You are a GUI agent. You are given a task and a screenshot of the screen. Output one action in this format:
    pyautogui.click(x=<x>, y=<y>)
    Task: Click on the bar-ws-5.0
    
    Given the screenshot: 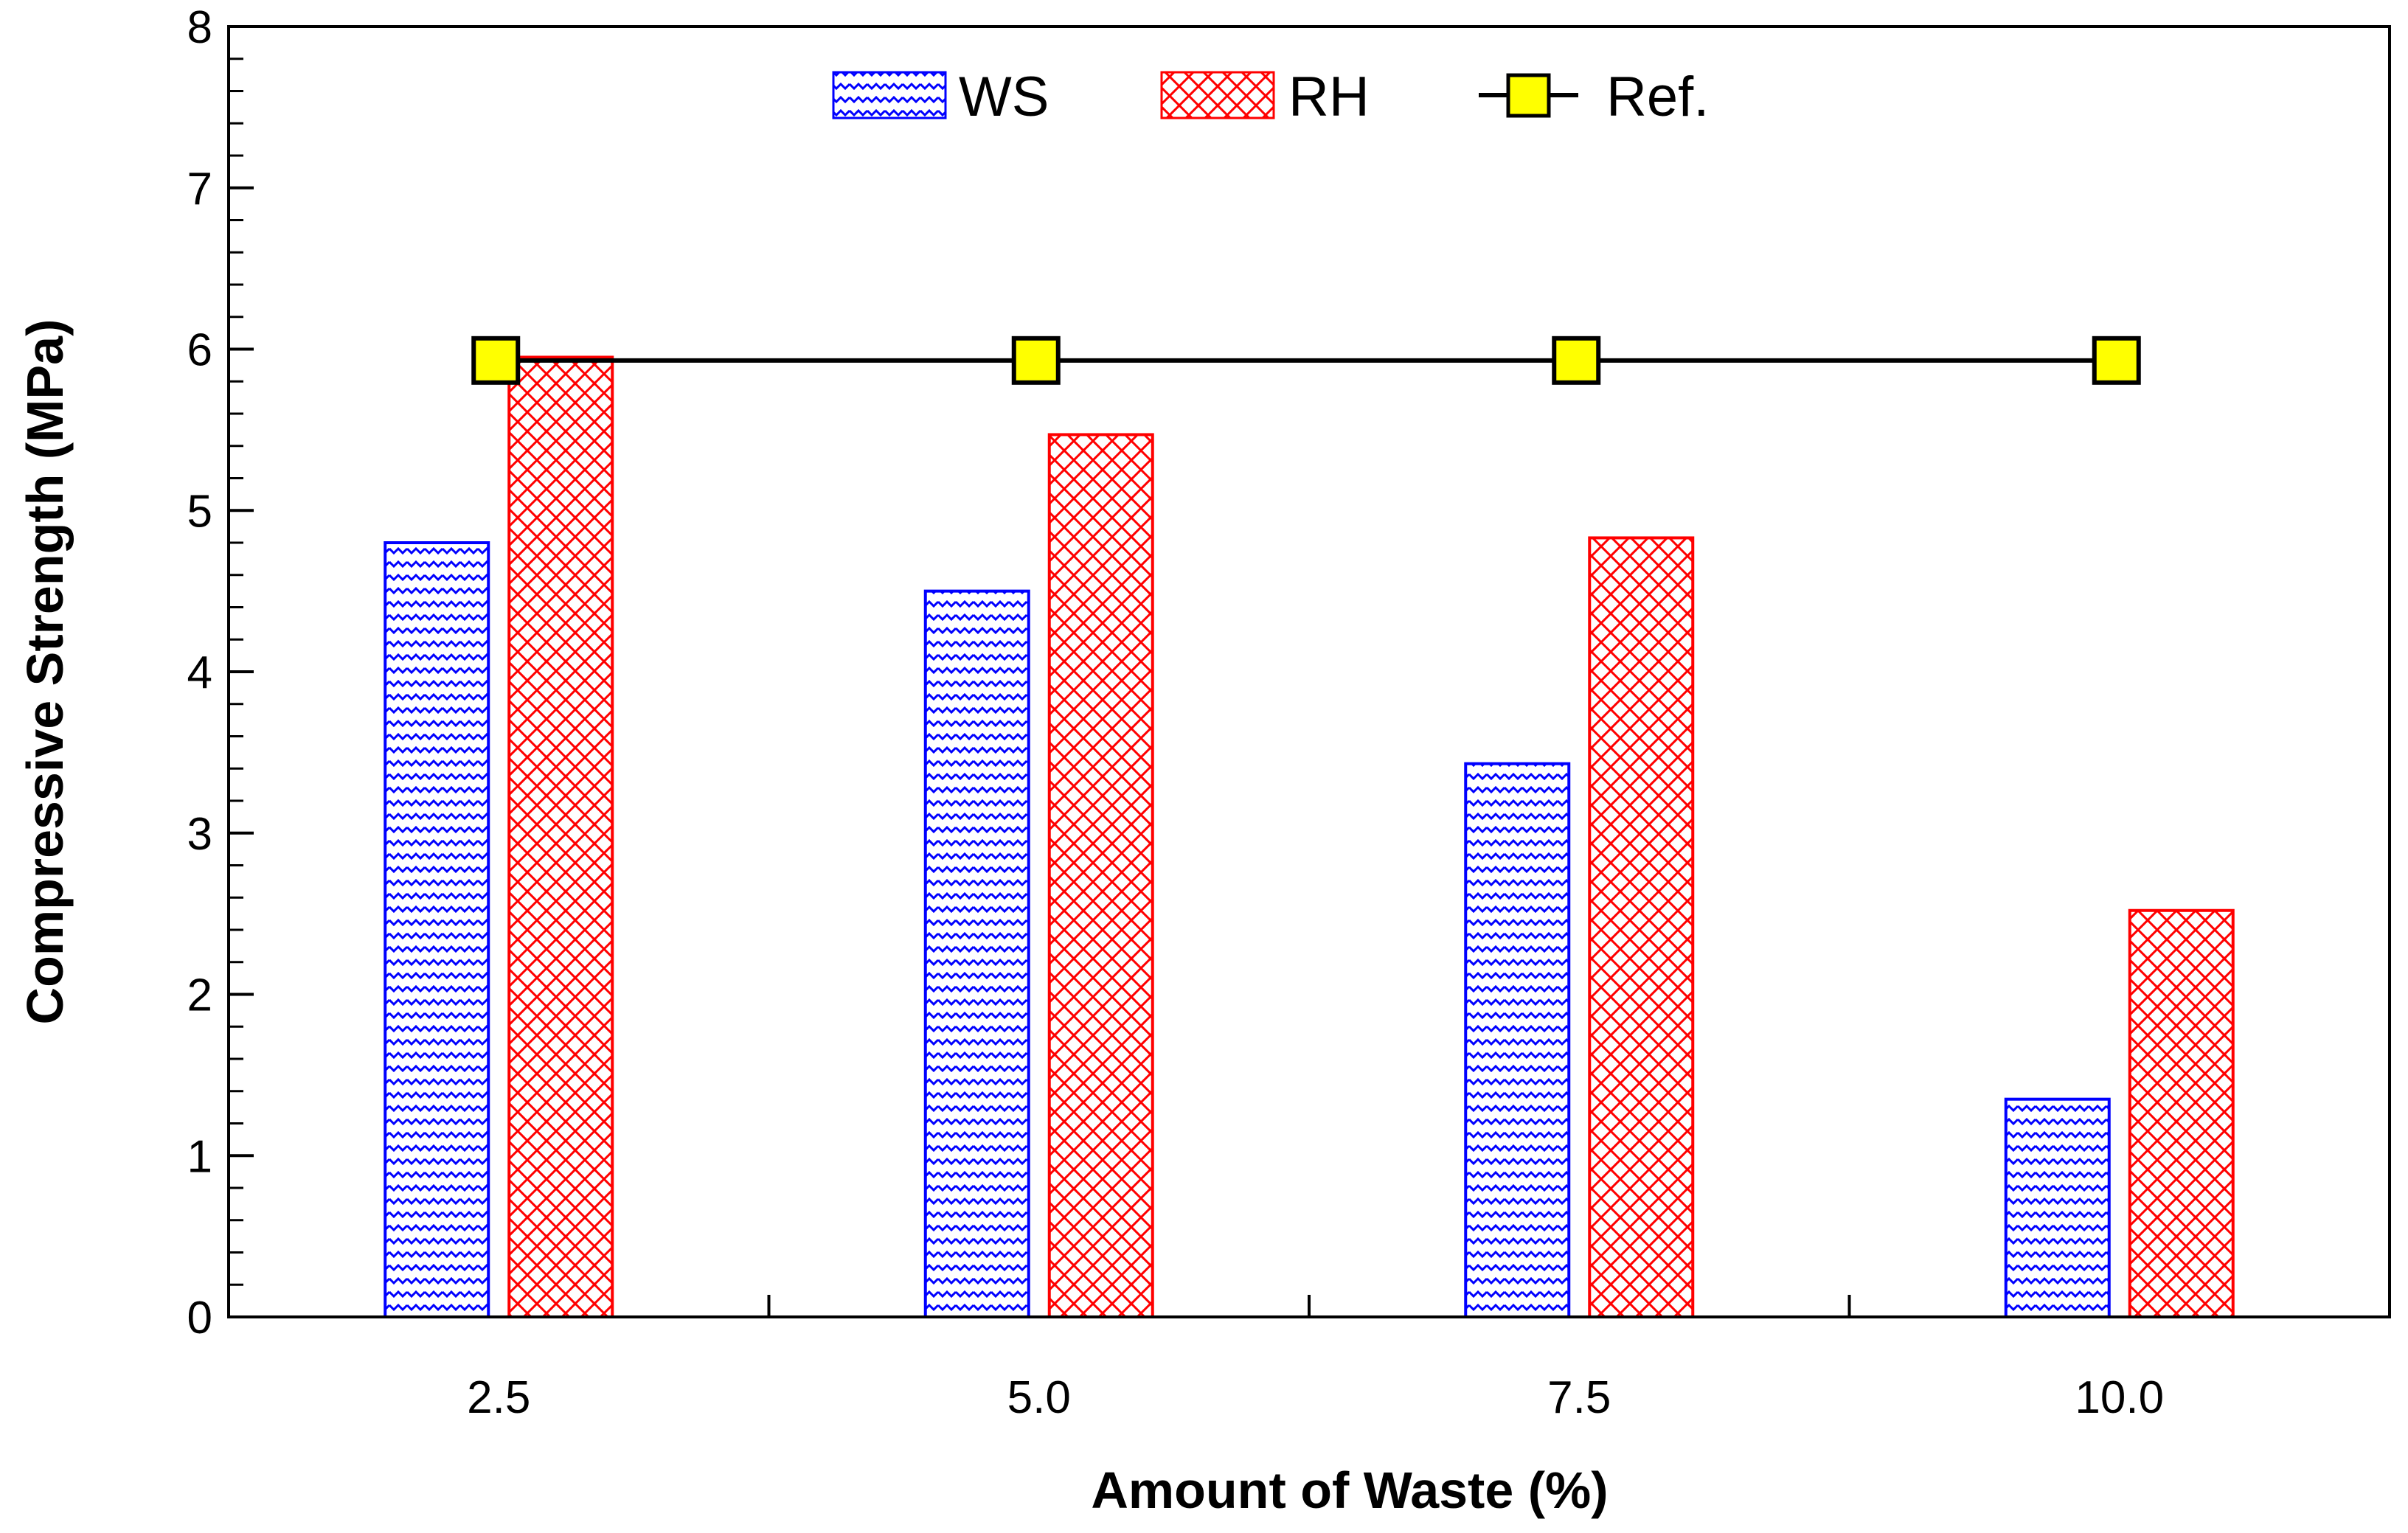 What is the action you would take?
    pyautogui.click(x=976, y=953)
    